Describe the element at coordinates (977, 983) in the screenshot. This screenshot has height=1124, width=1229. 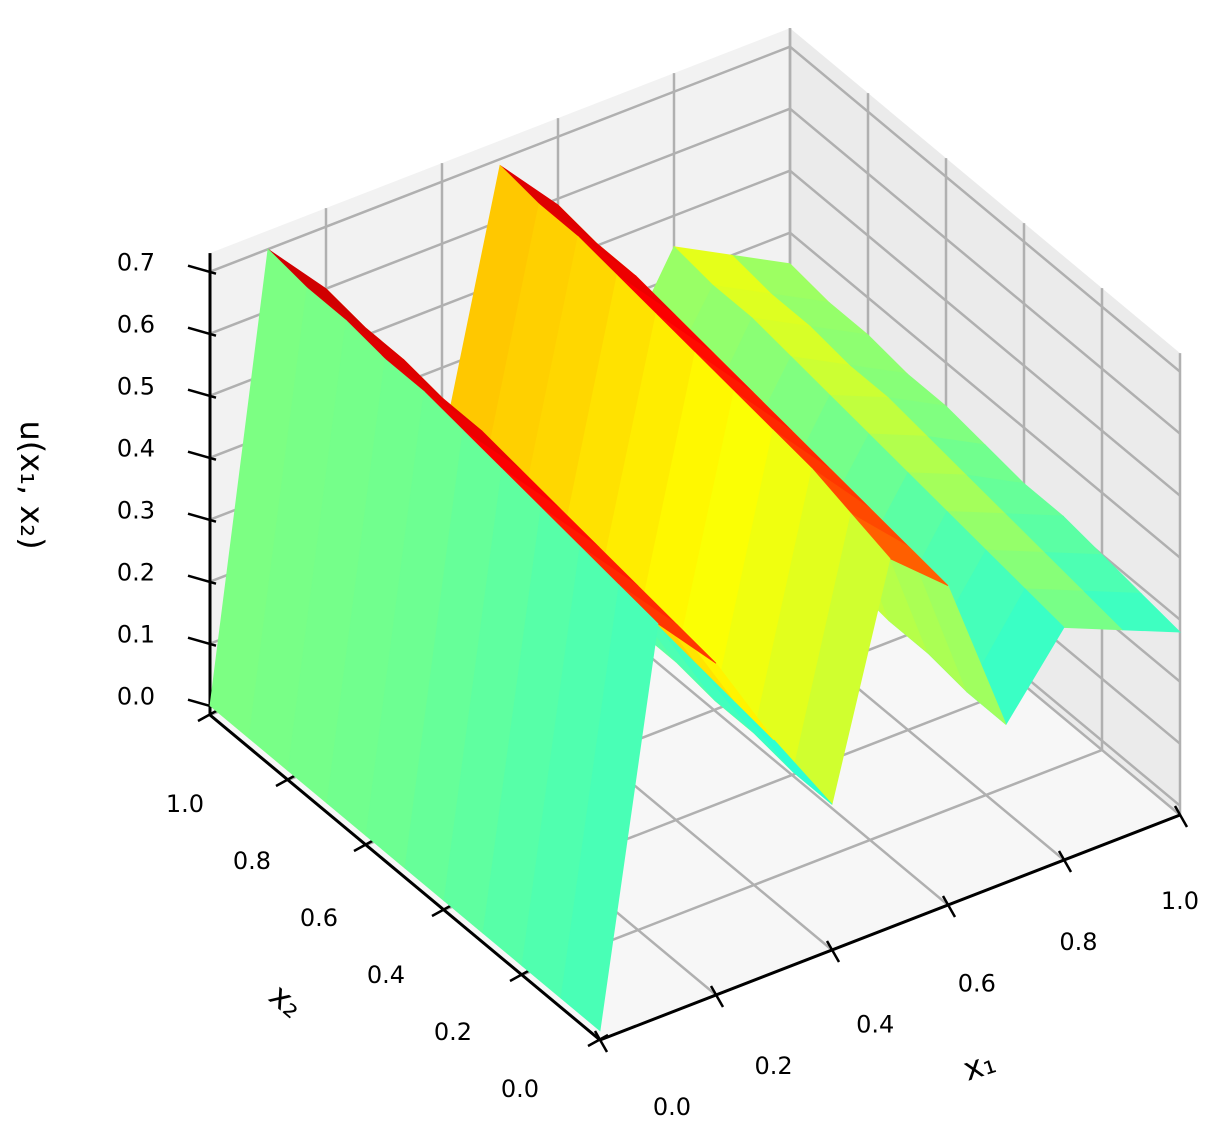
I see `x-tick-label: 0.6` at that location.